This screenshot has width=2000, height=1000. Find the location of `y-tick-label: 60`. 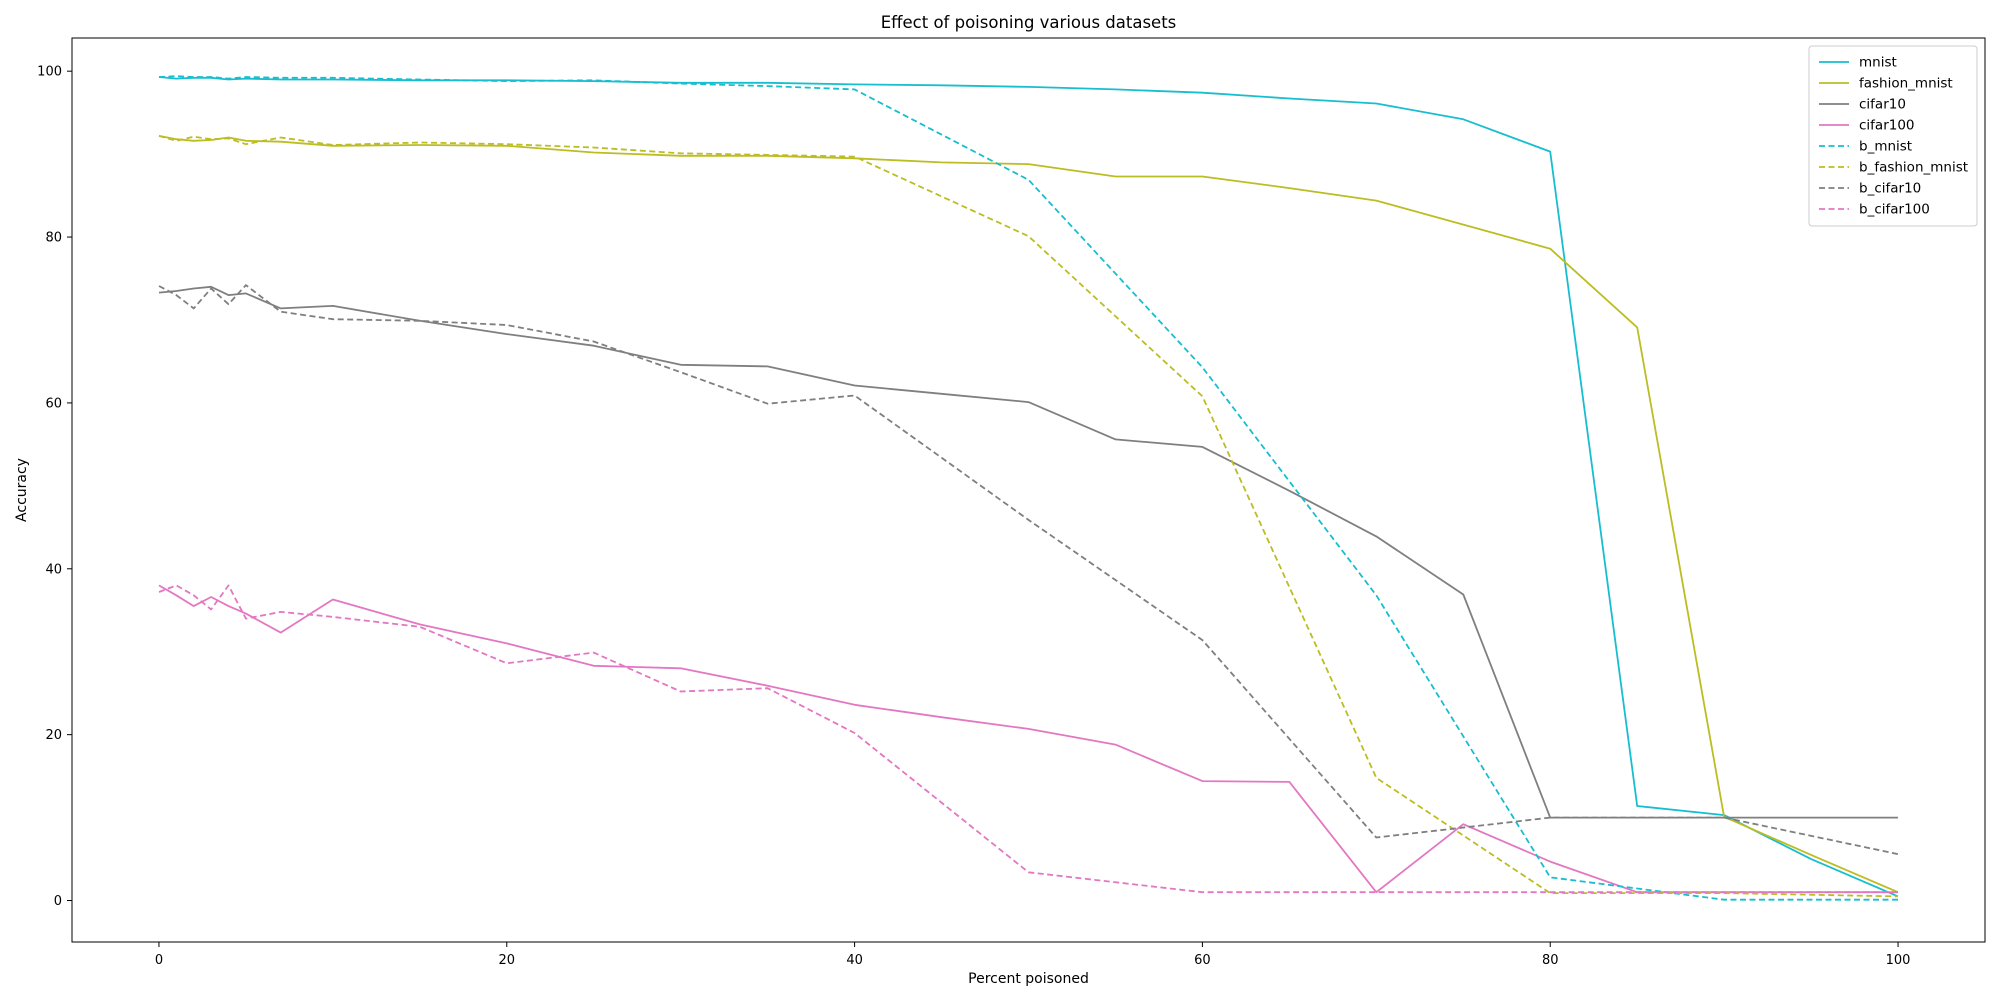

y-tick-label: 60 is located at coordinates (53, 403).